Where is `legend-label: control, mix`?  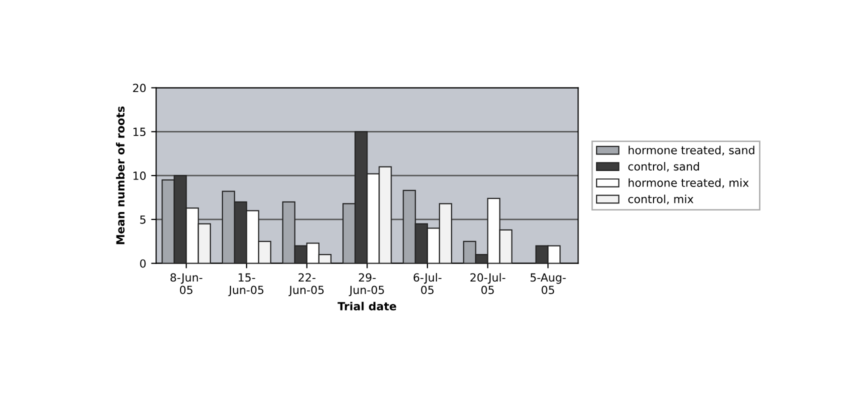 legend-label: control, mix is located at coordinates (661, 199).